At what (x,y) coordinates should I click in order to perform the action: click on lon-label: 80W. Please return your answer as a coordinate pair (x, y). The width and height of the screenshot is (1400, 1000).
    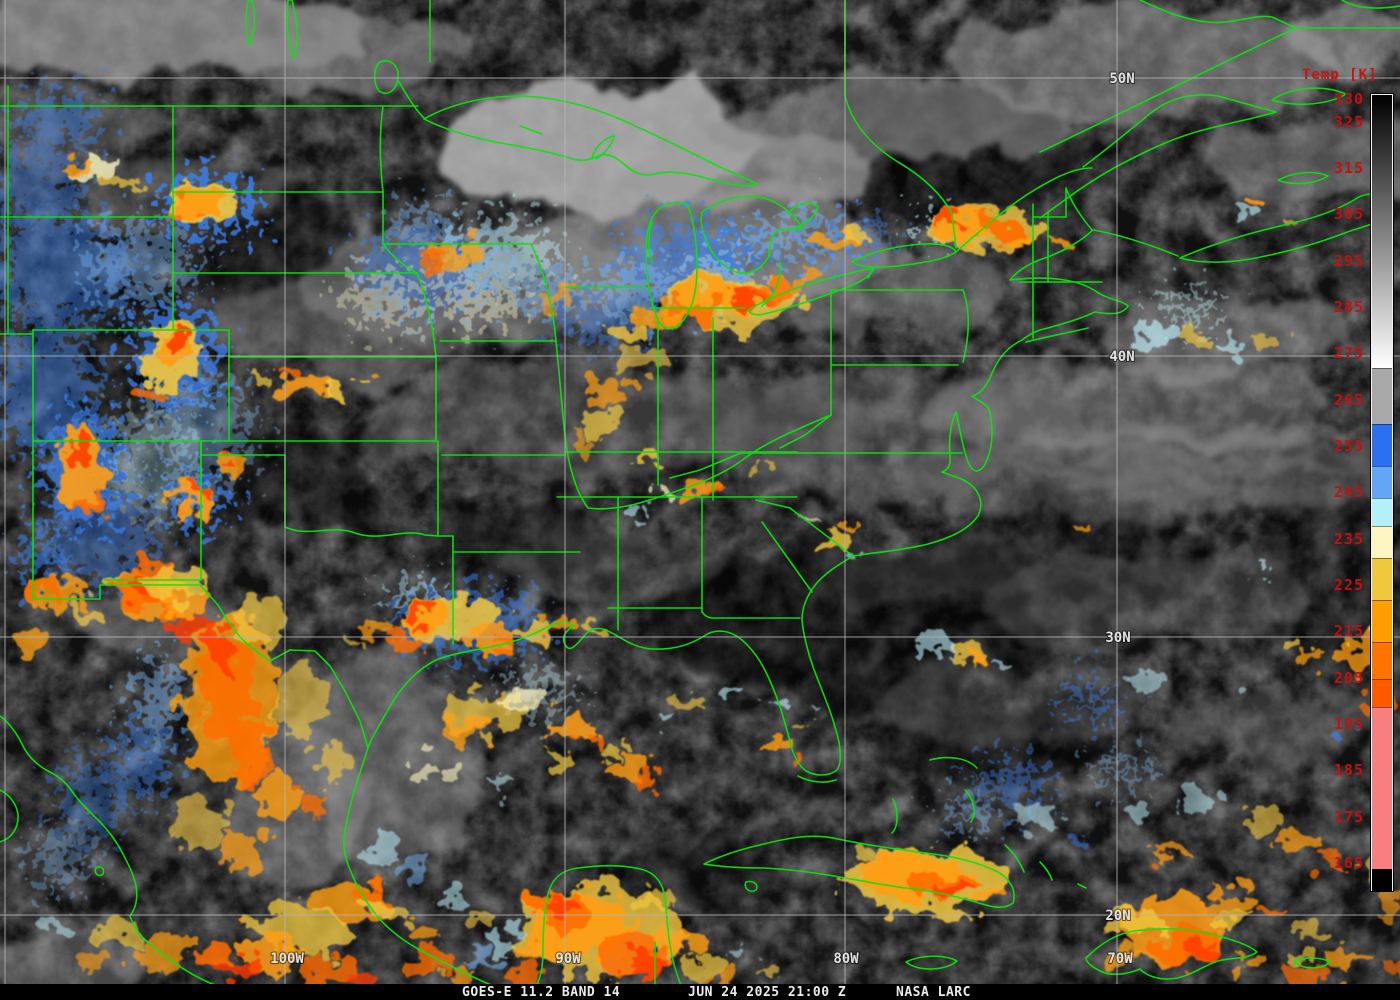
    Looking at the image, I should click on (846, 959).